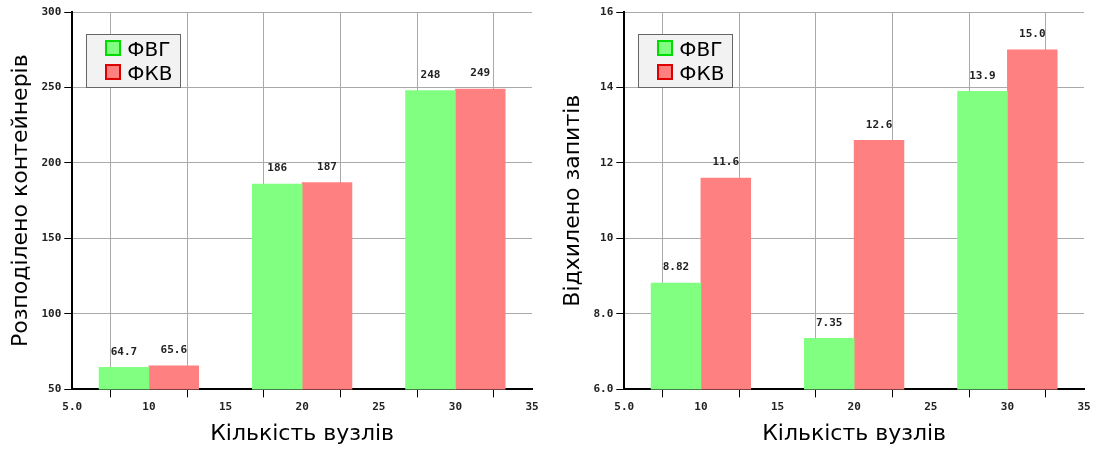 This screenshot has width=1104, height=455. What do you see at coordinates (51, 162) in the screenshot?
I see `y-tick-label: 200` at bounding box center [51, 162].